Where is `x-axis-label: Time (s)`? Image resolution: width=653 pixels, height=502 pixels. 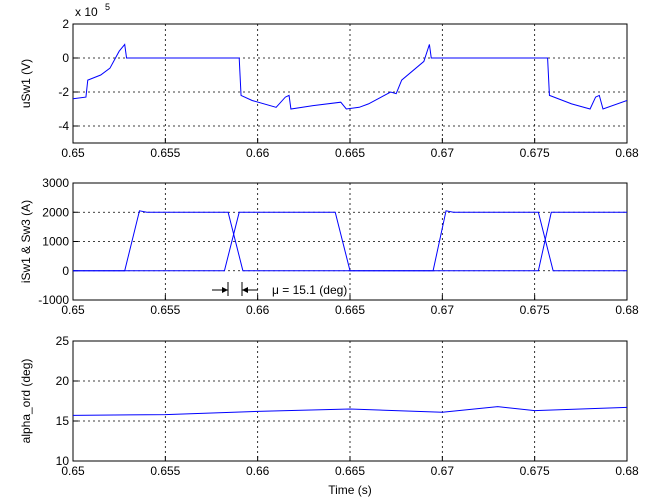
x-axis-label: Time (s) is located at coordinates (350, 490).